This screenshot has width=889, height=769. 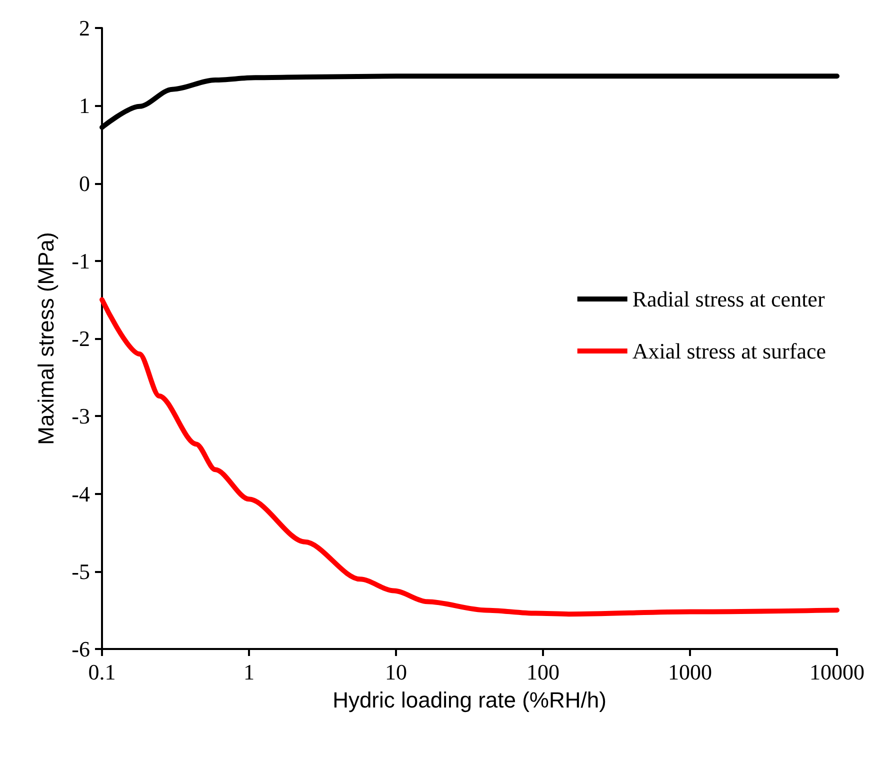 I want to click on y-axis-title: Maximal stress (MPa), so click(x=46, y=338).